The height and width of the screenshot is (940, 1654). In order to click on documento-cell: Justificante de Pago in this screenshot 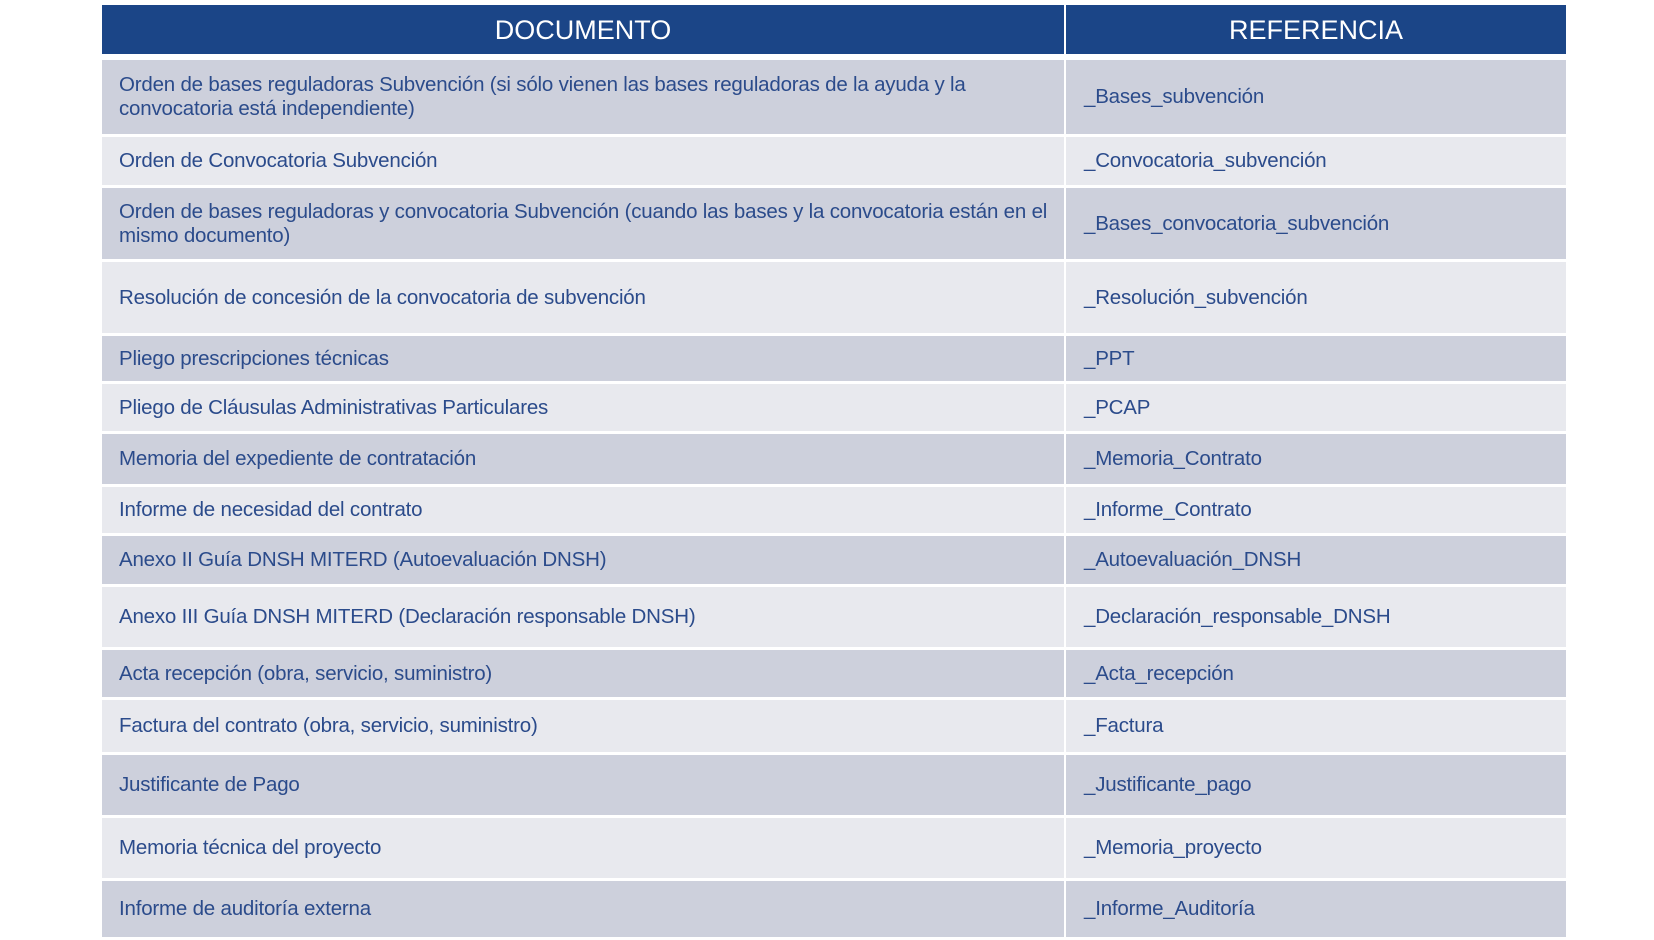, I will do `click(583, 785)`.